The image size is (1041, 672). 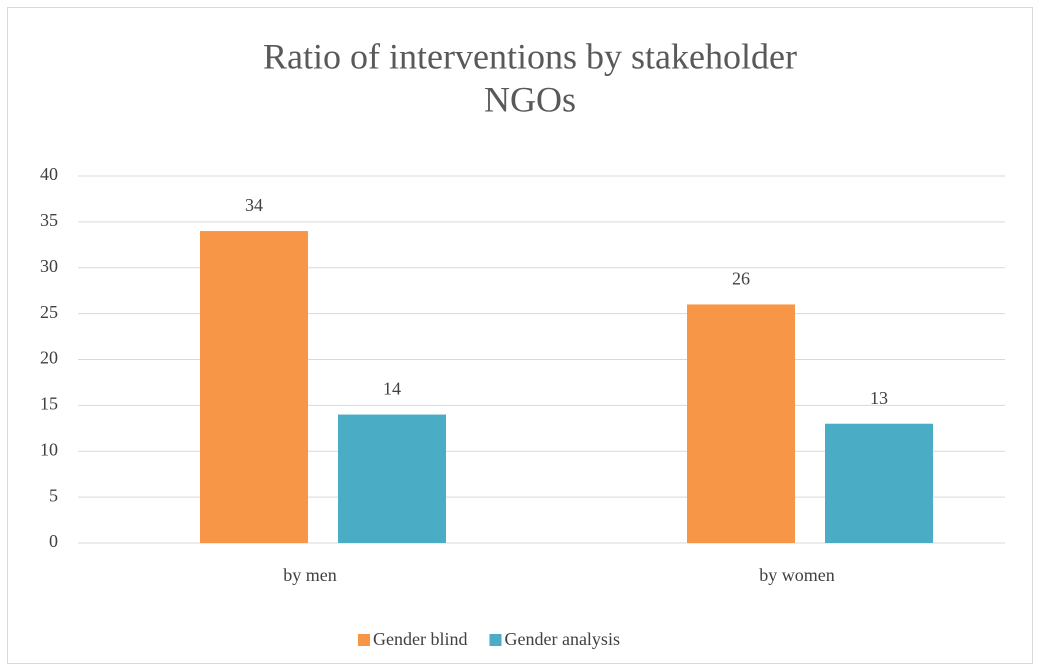 I want to click on data-label: 34, so click(x=254, y=205).